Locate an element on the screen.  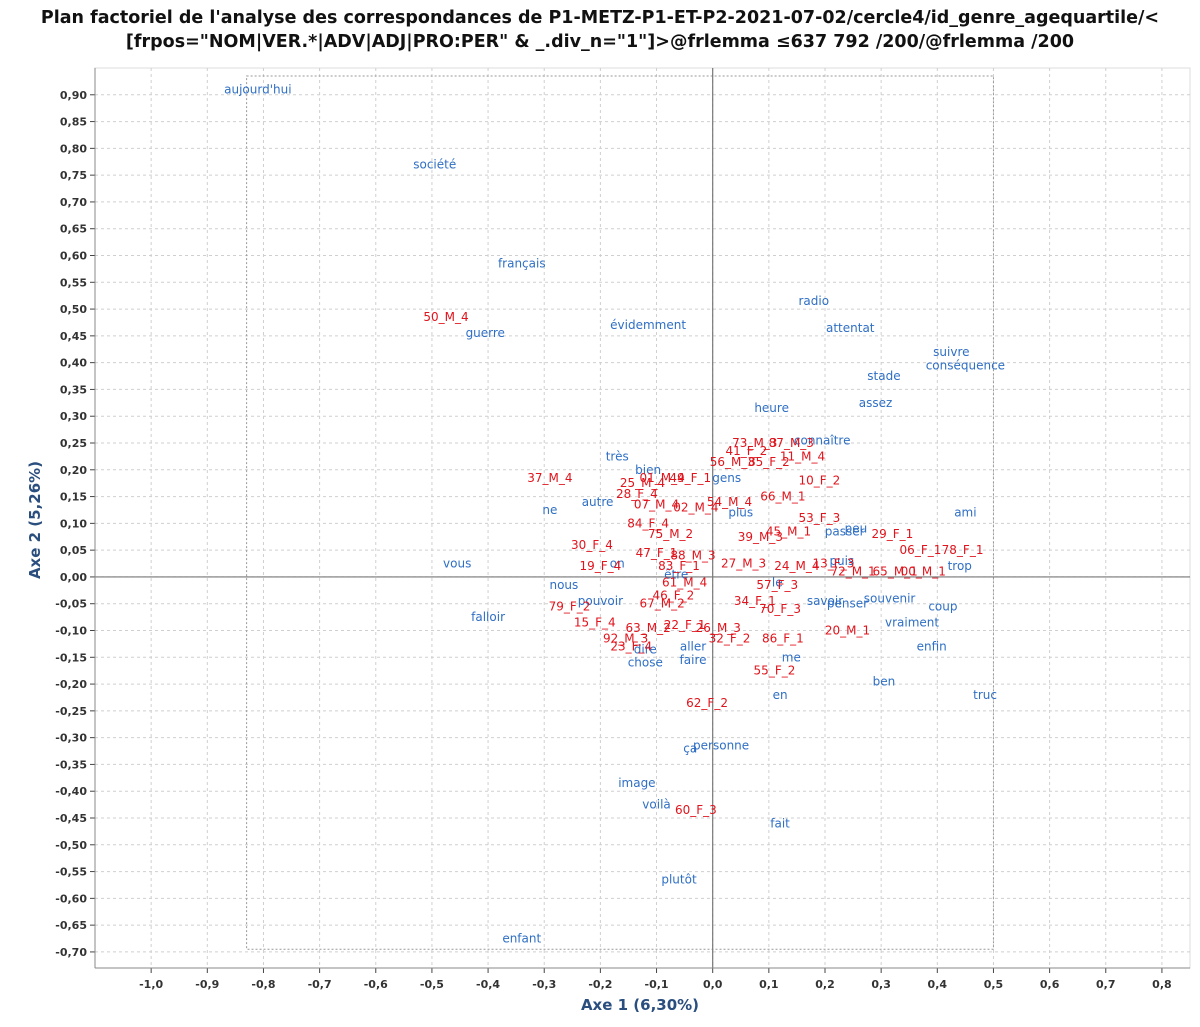
x-tick-label: -0,4 is located at coordinates (488, 984).